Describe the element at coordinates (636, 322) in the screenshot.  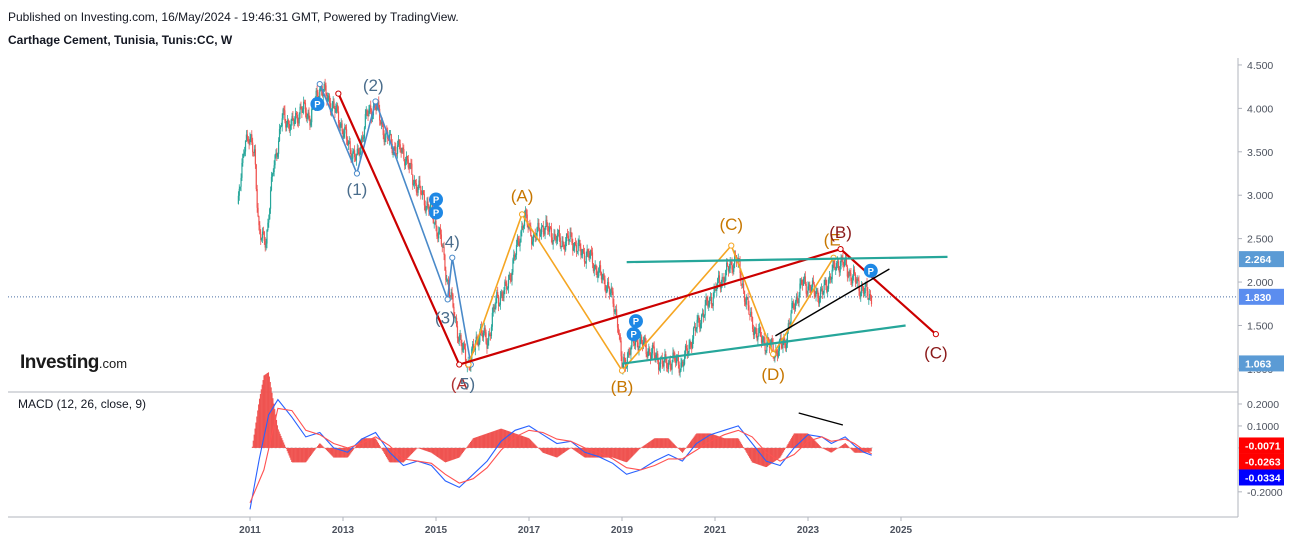
I see `pivot-marker-letter: P` at that location.